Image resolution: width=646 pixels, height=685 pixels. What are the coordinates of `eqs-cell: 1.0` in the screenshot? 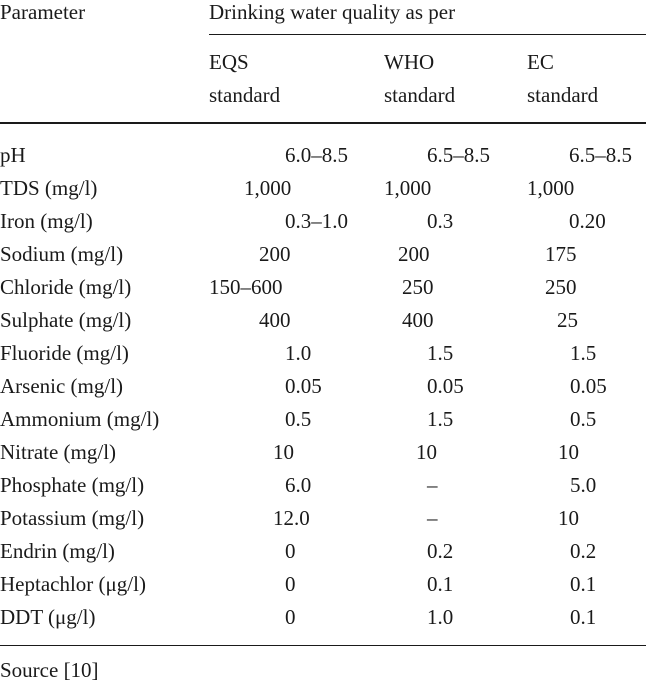 It's located at (298, 353).